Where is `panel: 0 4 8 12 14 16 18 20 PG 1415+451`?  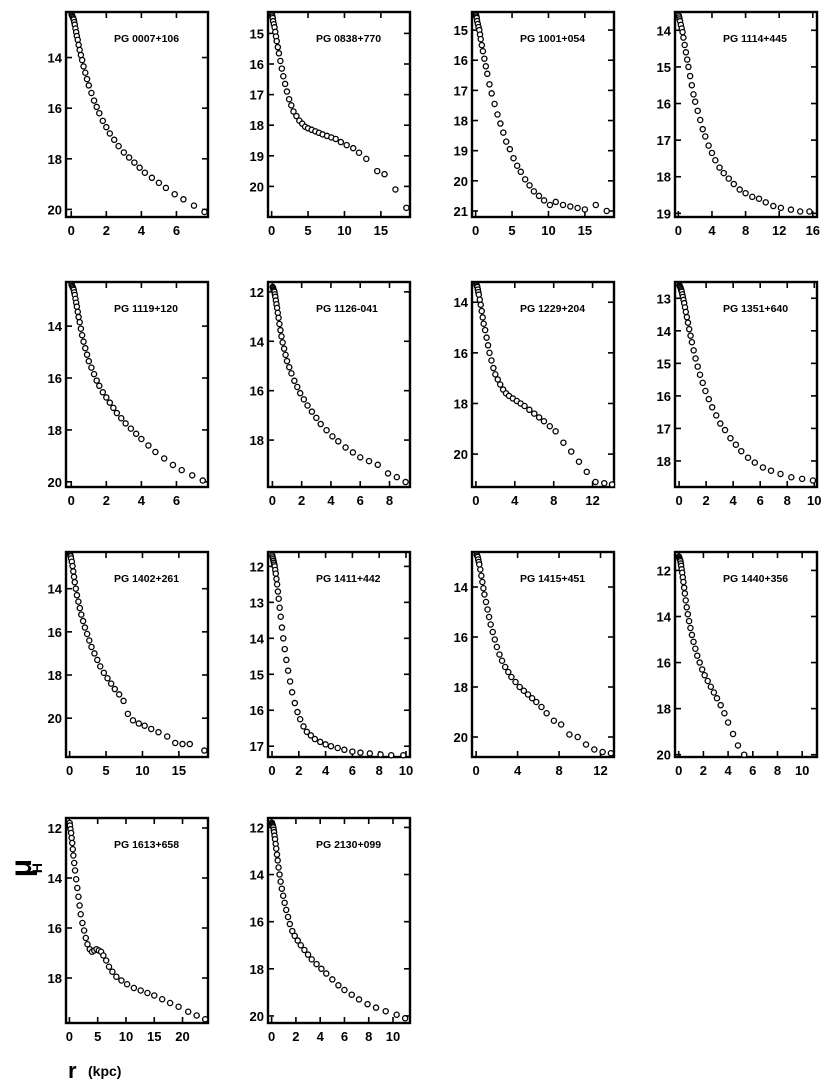
panel: 0 4 8 12 14 16 18 20 PG 1415+451 is located at coordinates (535, 664).